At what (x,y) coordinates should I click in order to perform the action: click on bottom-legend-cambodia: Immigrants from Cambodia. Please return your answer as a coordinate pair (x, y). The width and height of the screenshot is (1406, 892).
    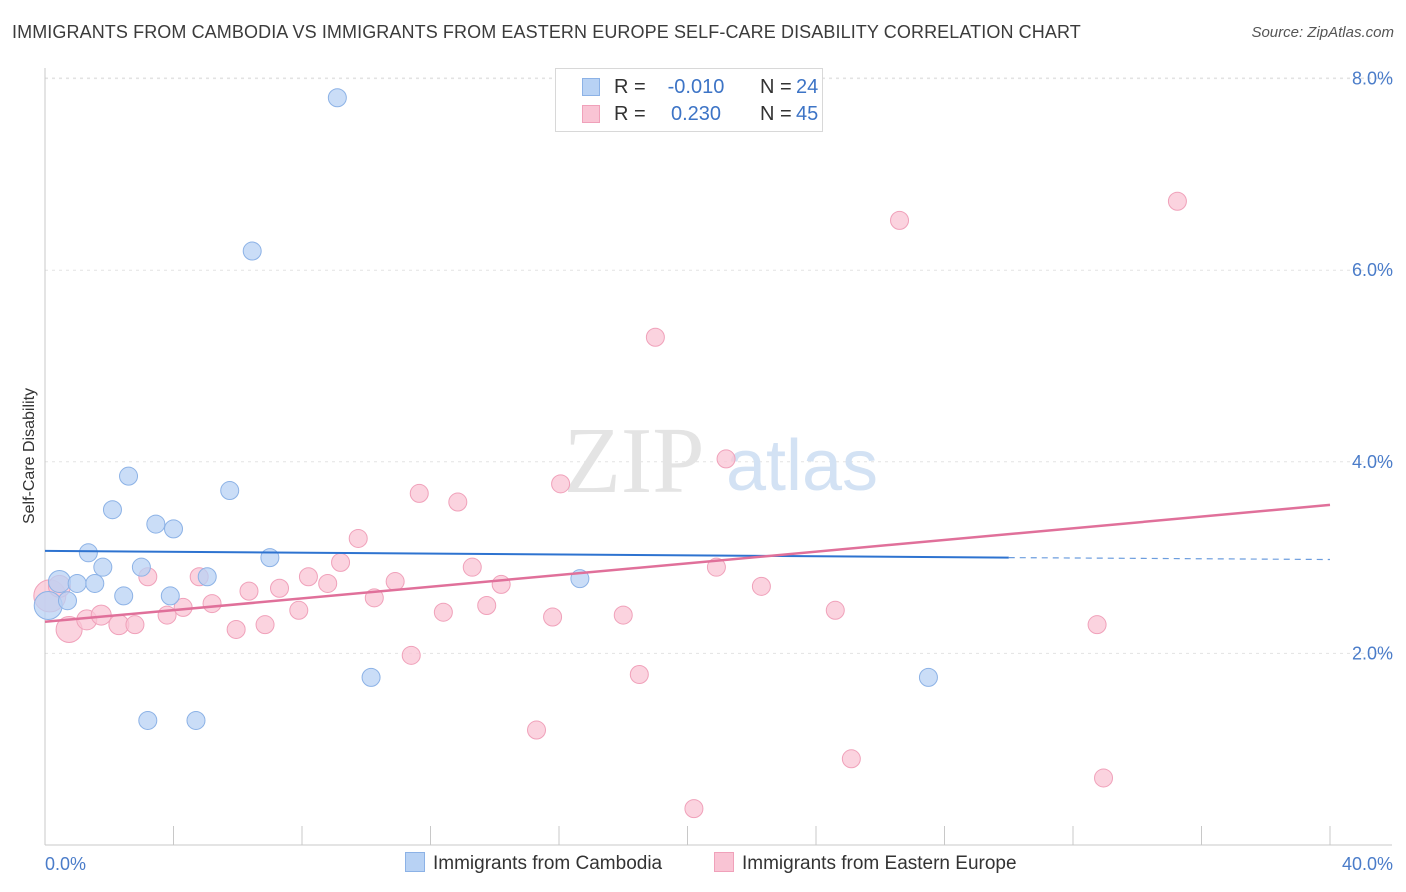
    Looking at the image, I should click on (533, 863).